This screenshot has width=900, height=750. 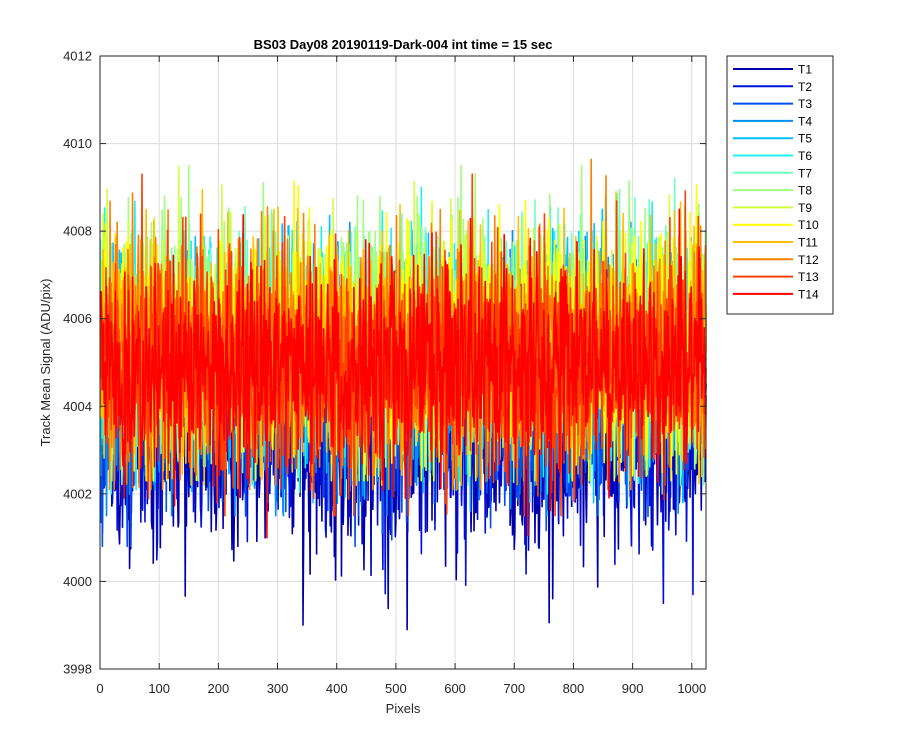 What do you see at coordinates (772, 104) in the screenshot?
I see `legend-entry-t3: T3` at bounding box center [772, 104].